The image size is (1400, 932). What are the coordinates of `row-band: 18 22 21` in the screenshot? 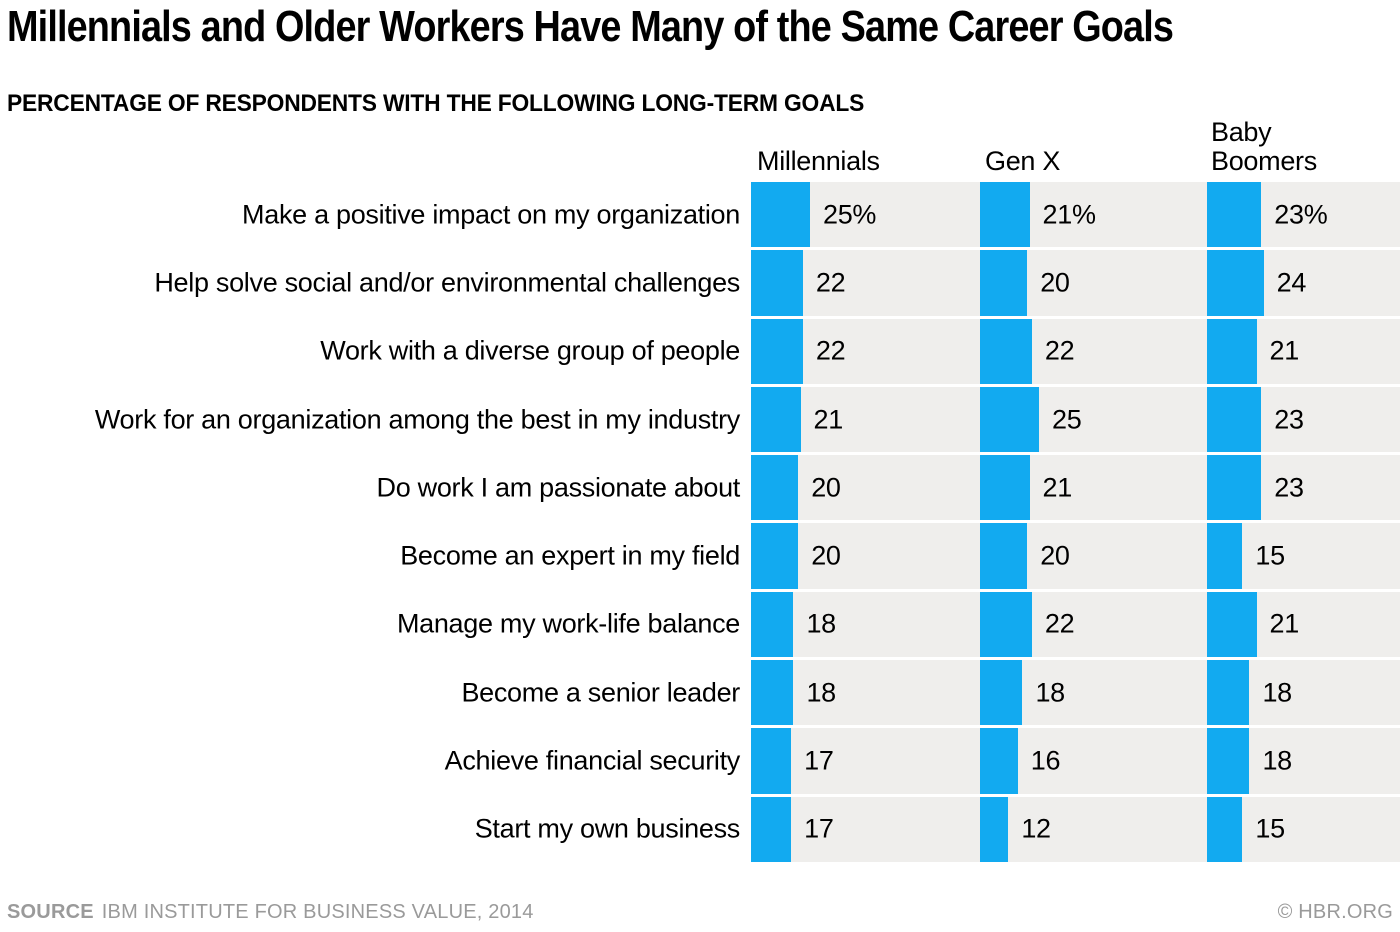 It's located at (1075, 624).